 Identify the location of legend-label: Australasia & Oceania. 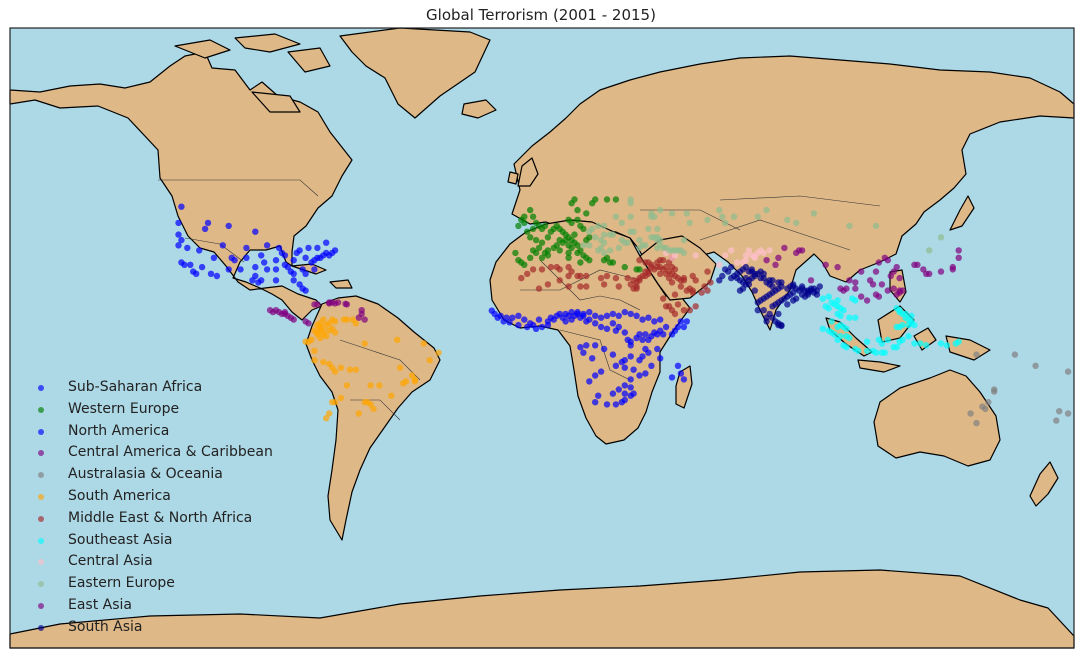
(145, 474).